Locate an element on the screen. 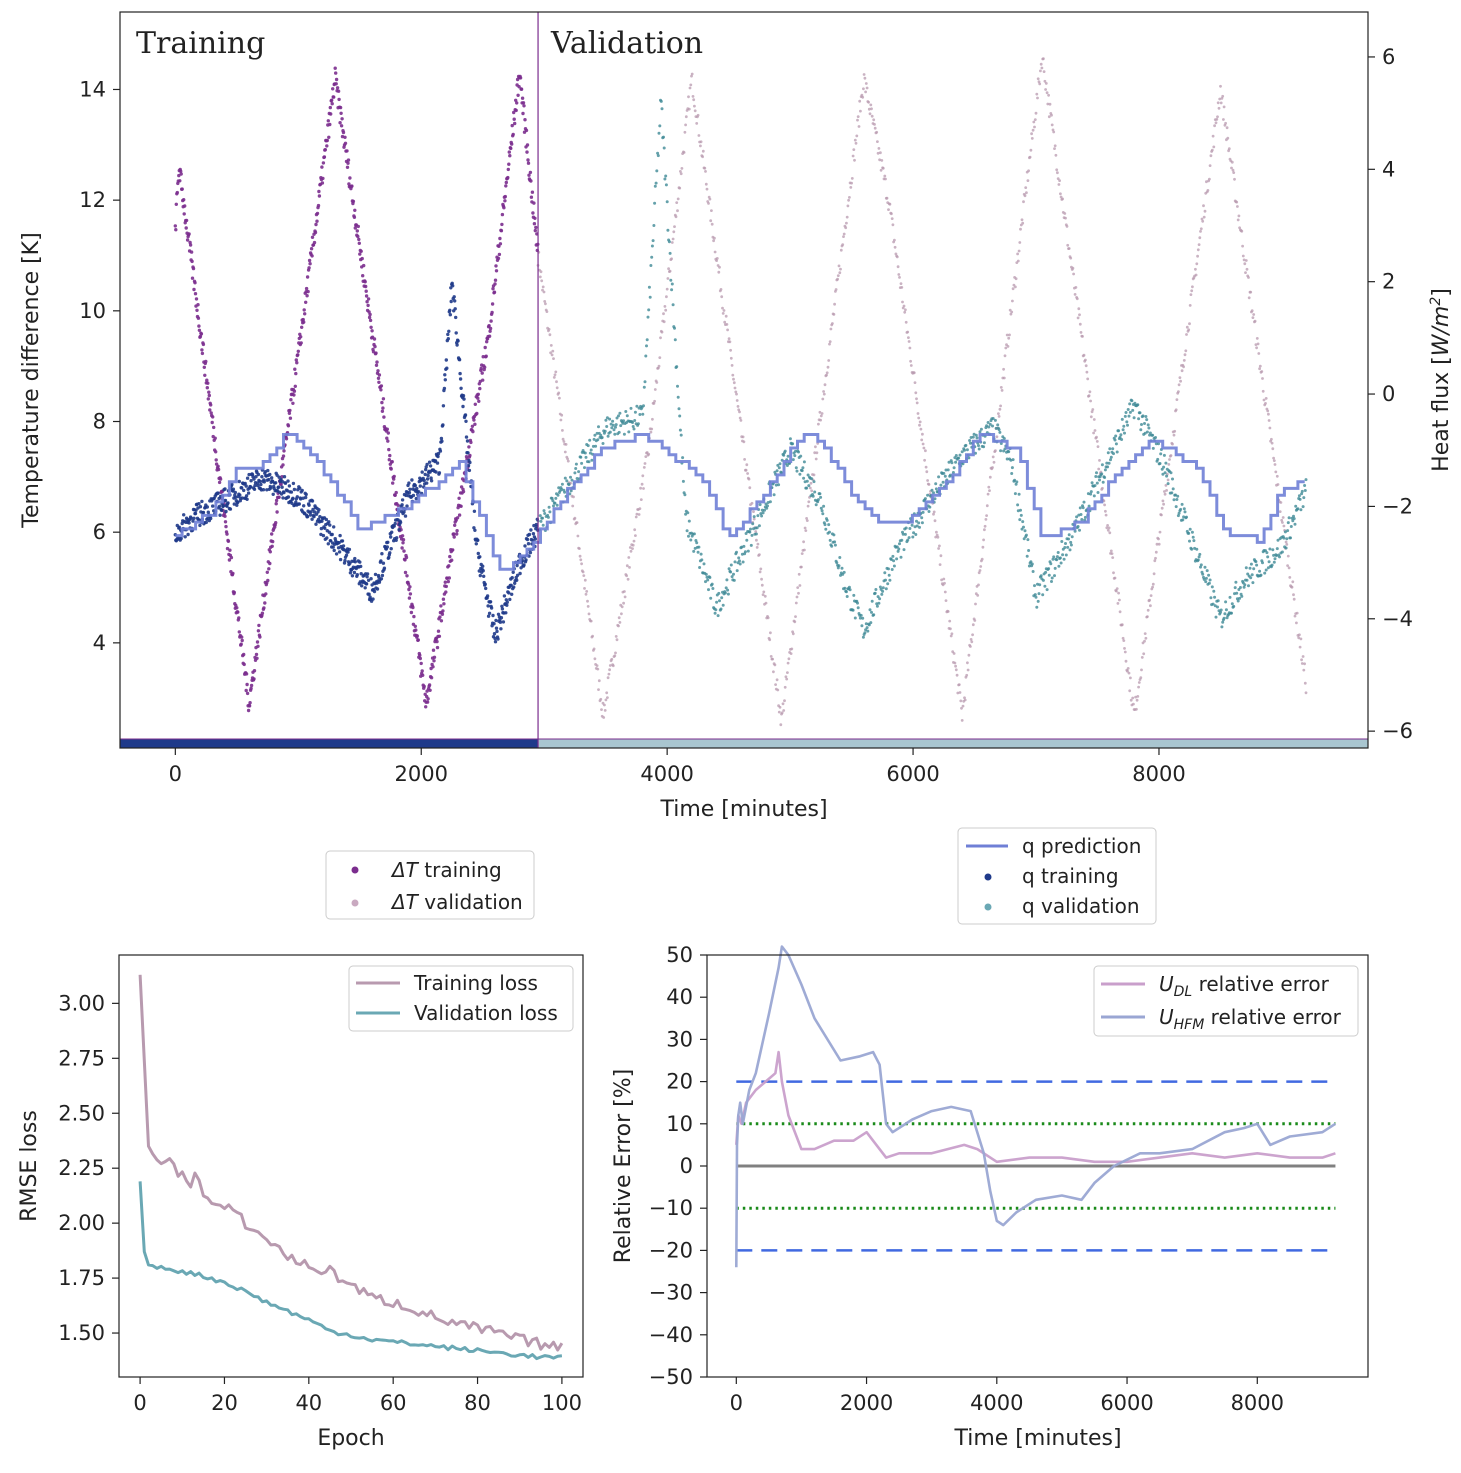  y-tick-label: 10 is located at coordinates (679, 1124).